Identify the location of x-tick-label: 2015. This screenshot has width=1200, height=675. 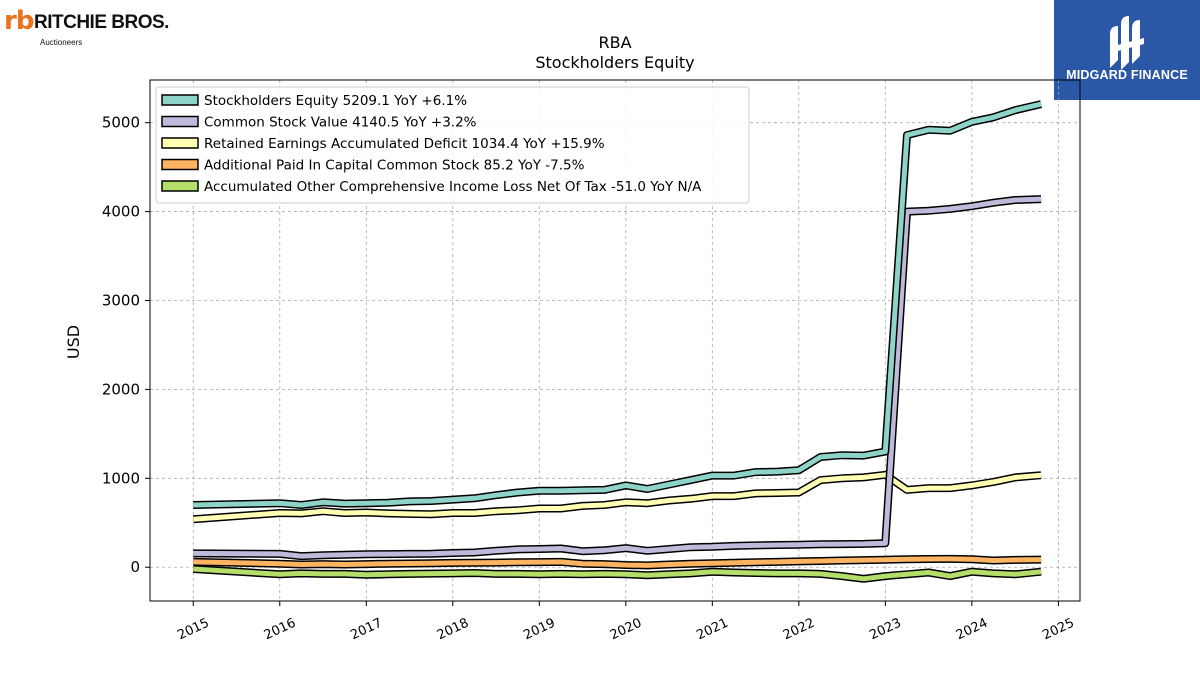
(193, 630).